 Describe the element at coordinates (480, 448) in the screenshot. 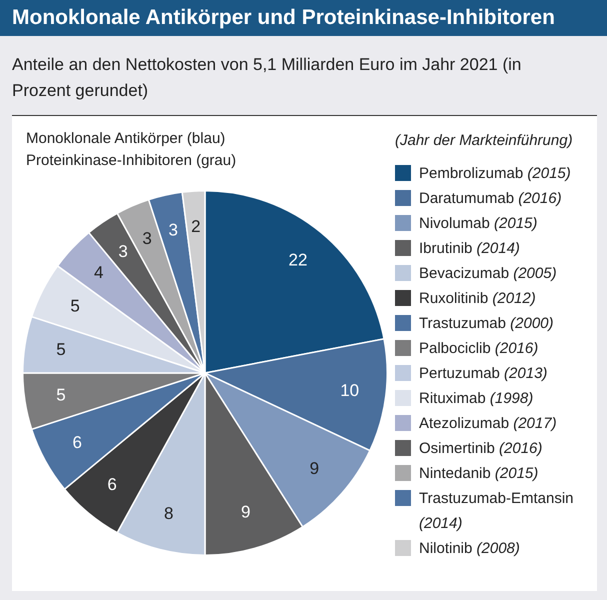

I see `legend-label: Osimertinib (2016)` at that location.